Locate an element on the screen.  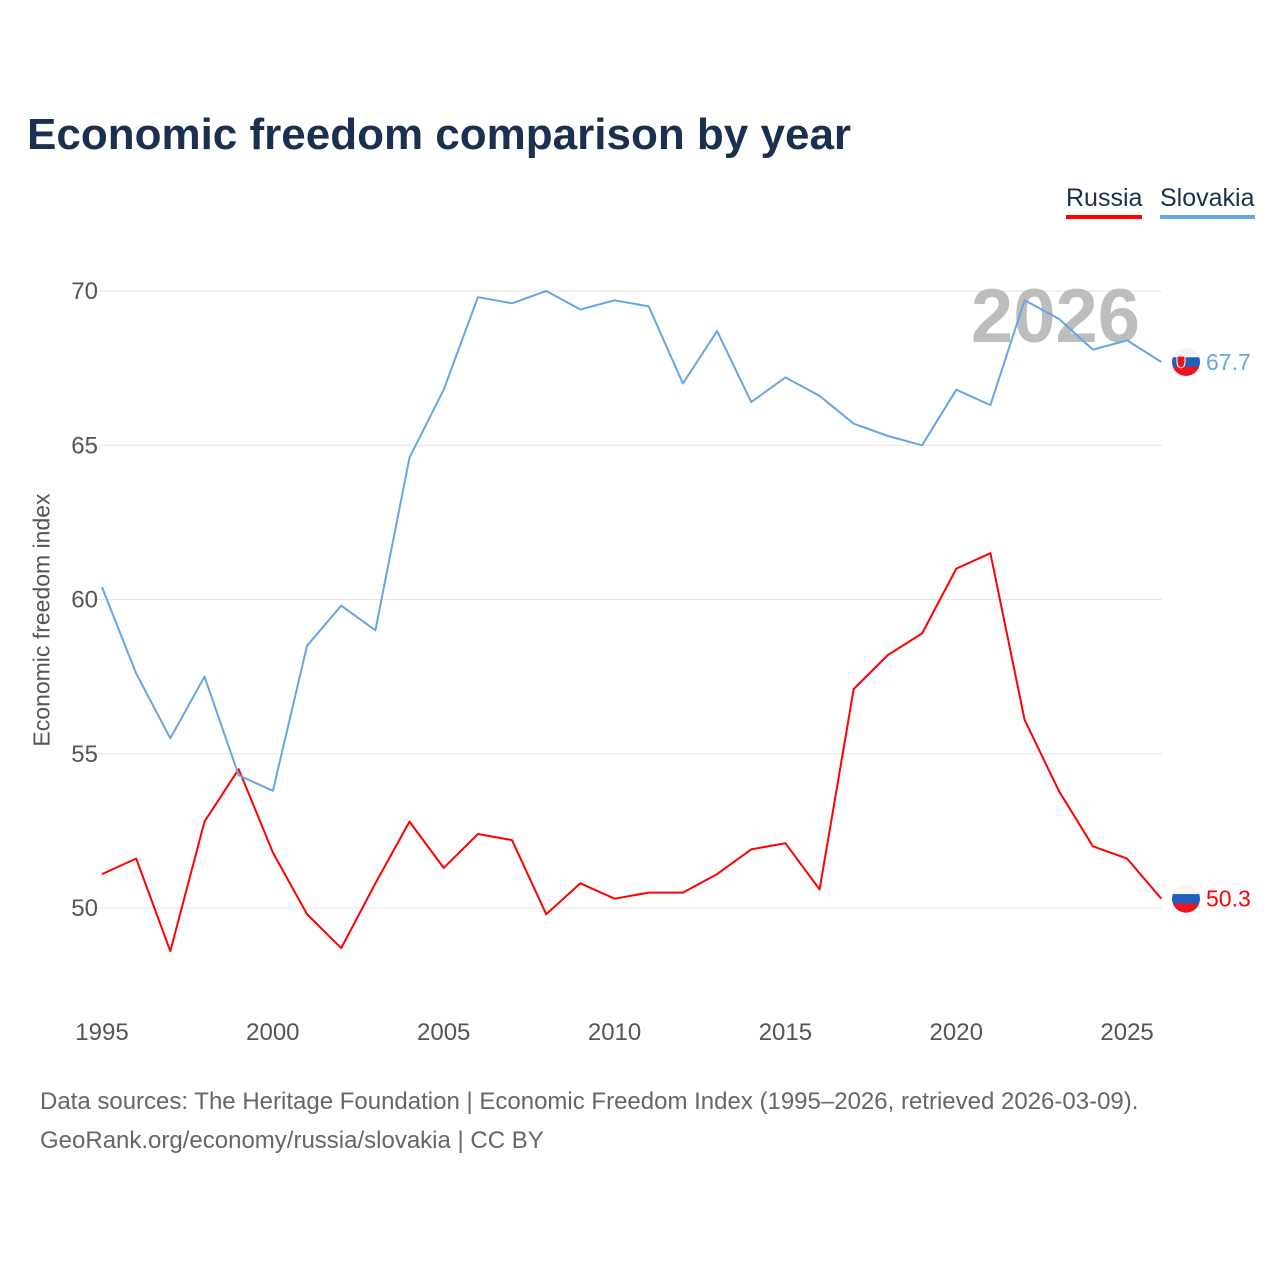
end-value-label-russia: 50.3 is located at coordinates (1228, 899).